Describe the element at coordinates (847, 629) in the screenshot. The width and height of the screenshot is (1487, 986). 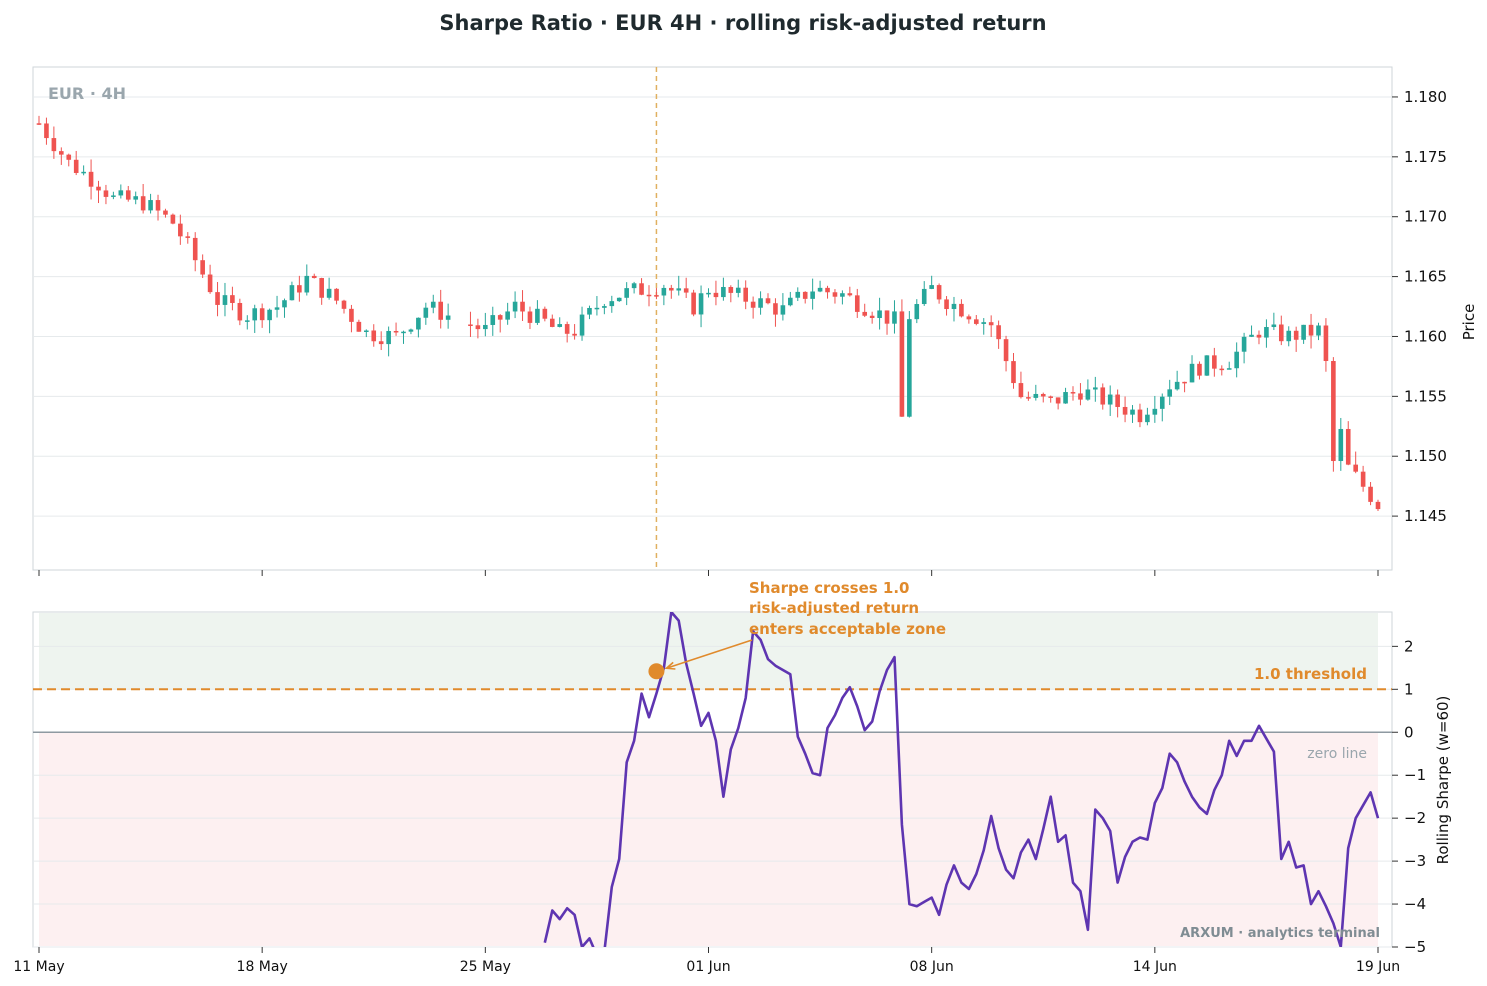
I see `annotation-line-3: enters acceptable zone` at that location.